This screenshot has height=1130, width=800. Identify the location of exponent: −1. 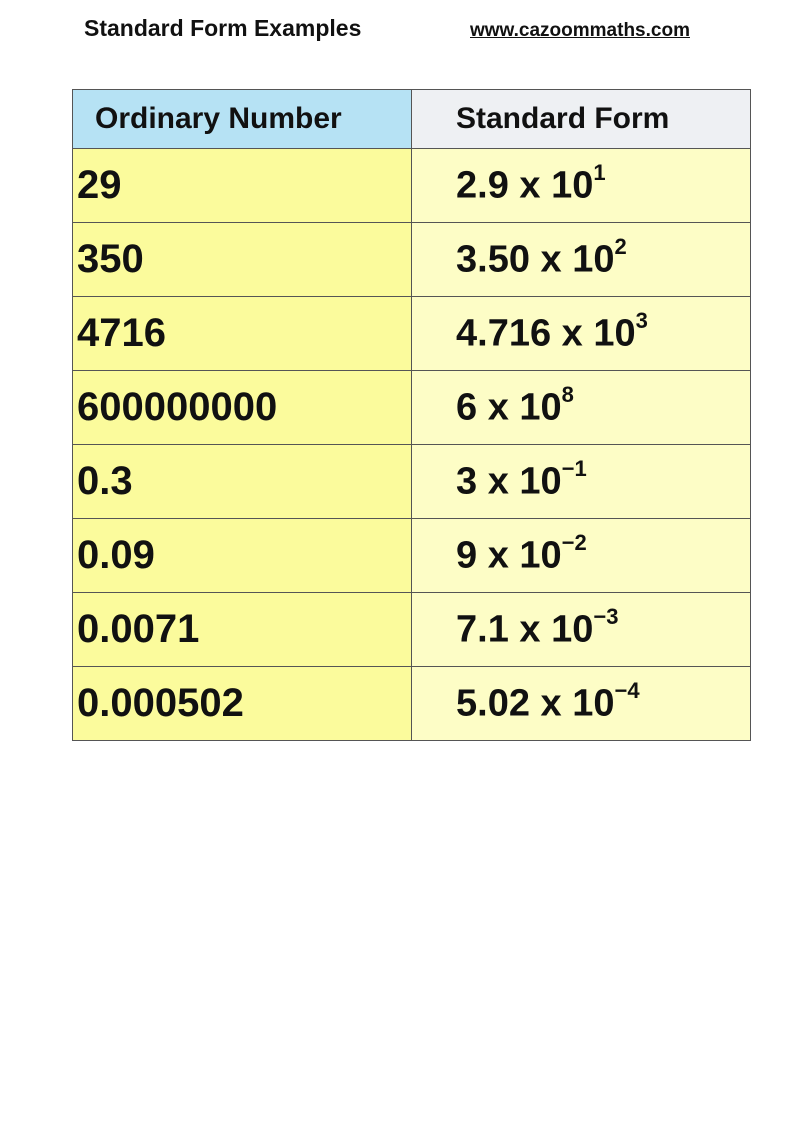
(574, 468).